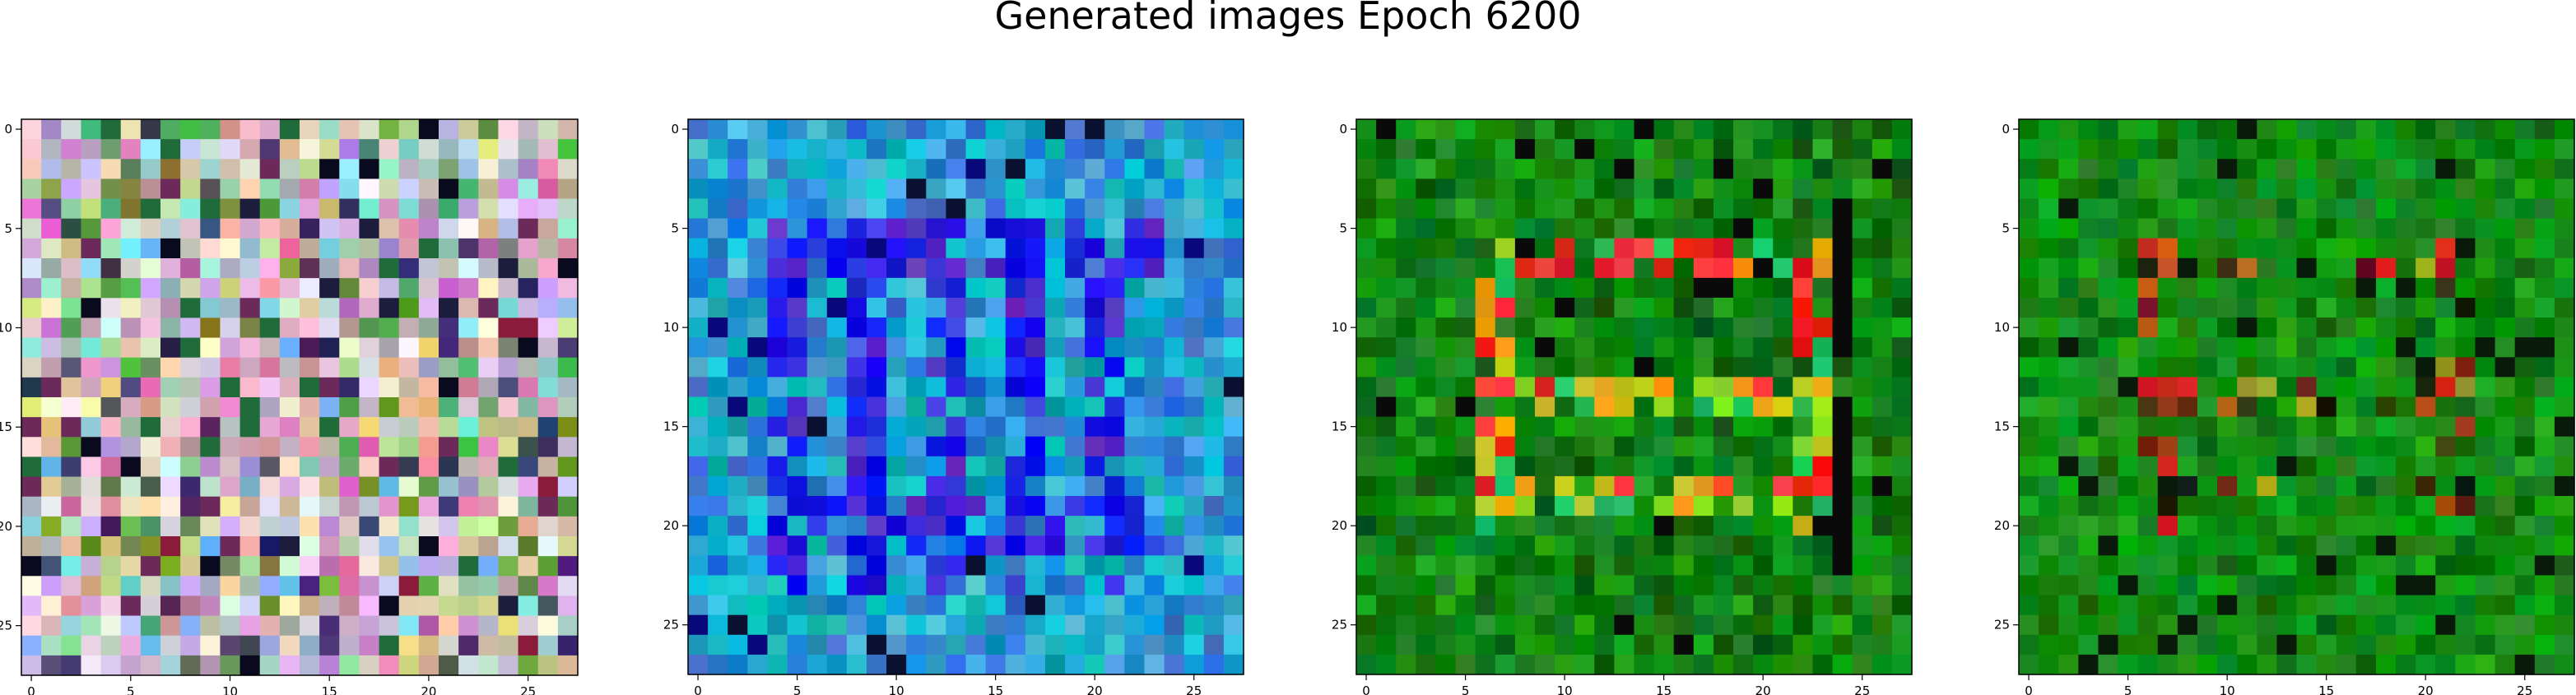 This screenshot has width=2576, height=695. I want to click on y-tick-label: 0, so click(675, 129).